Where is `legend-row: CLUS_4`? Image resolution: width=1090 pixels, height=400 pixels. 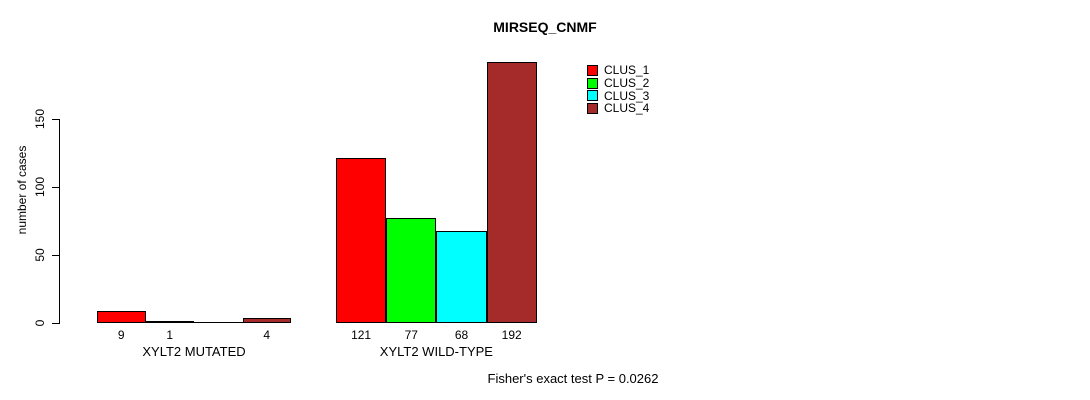
legend-row: CLUS_4 is located at coordinates (618, 108).